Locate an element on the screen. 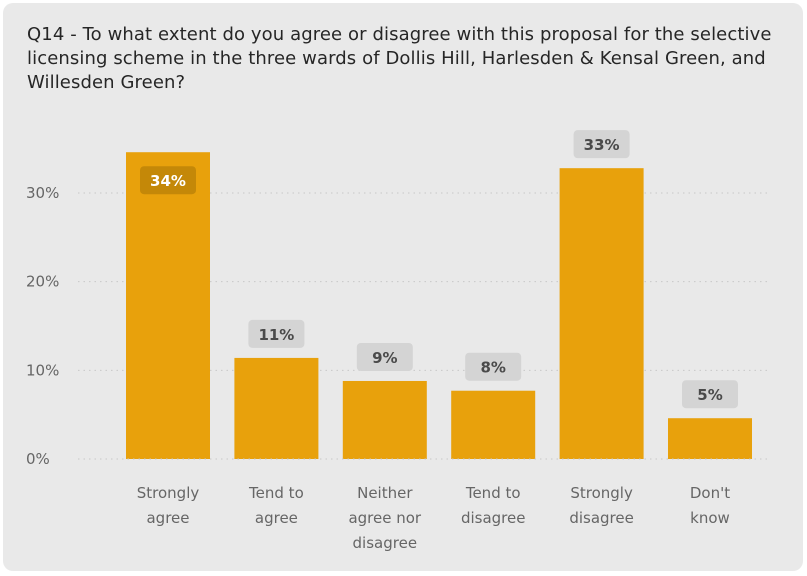 The width and height of the screenshot is (807, 576). data-label: 11% is located at coordinates (276, 335).